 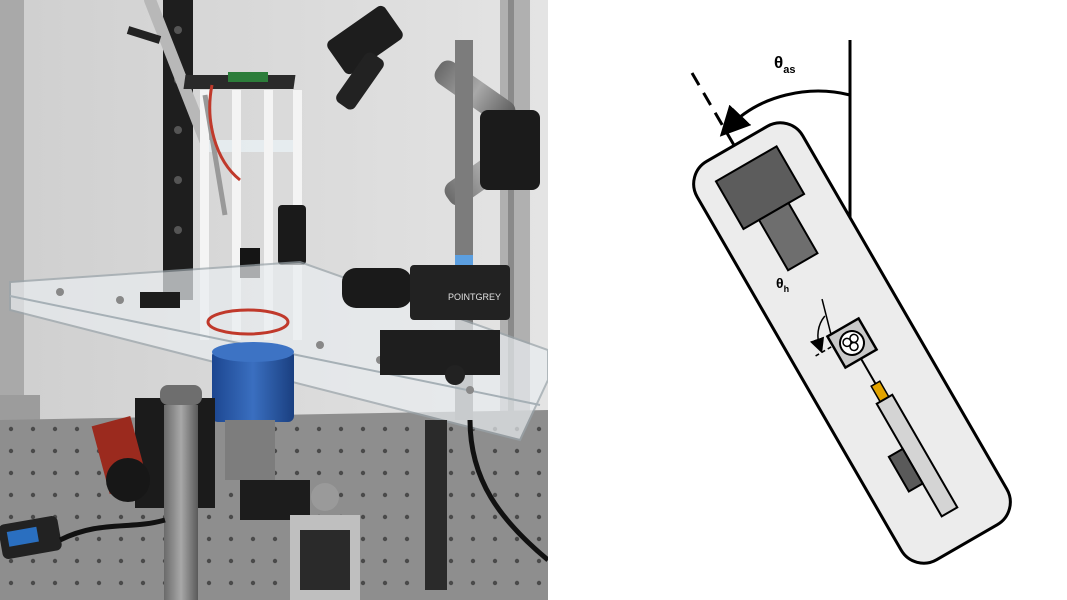 I want to click on angle-as-label: θas, so click(x=784, y=64).